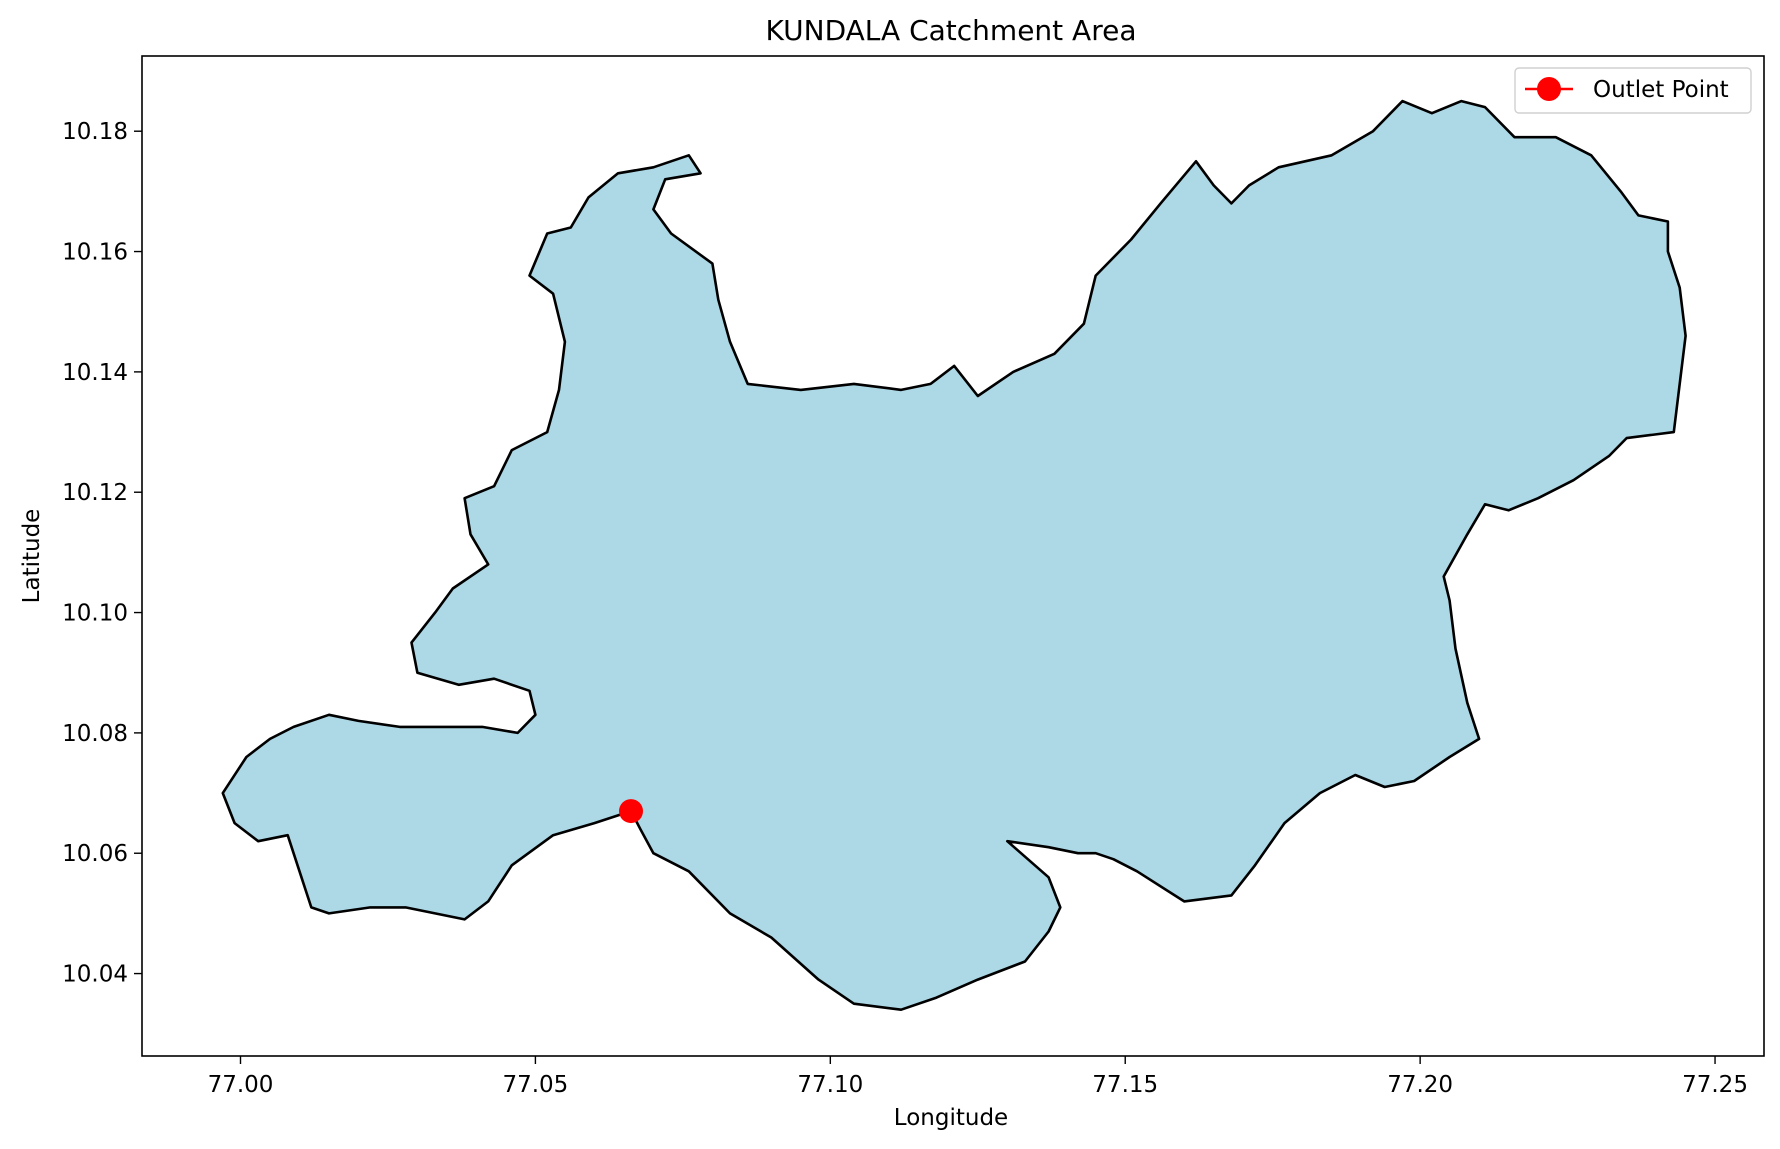 The image size is (1780, 1149). What do you see at coordinates (951, 1118) in the screenshot?
I see `x-axis-label: Longitude` at bounding box center [951, 1118].